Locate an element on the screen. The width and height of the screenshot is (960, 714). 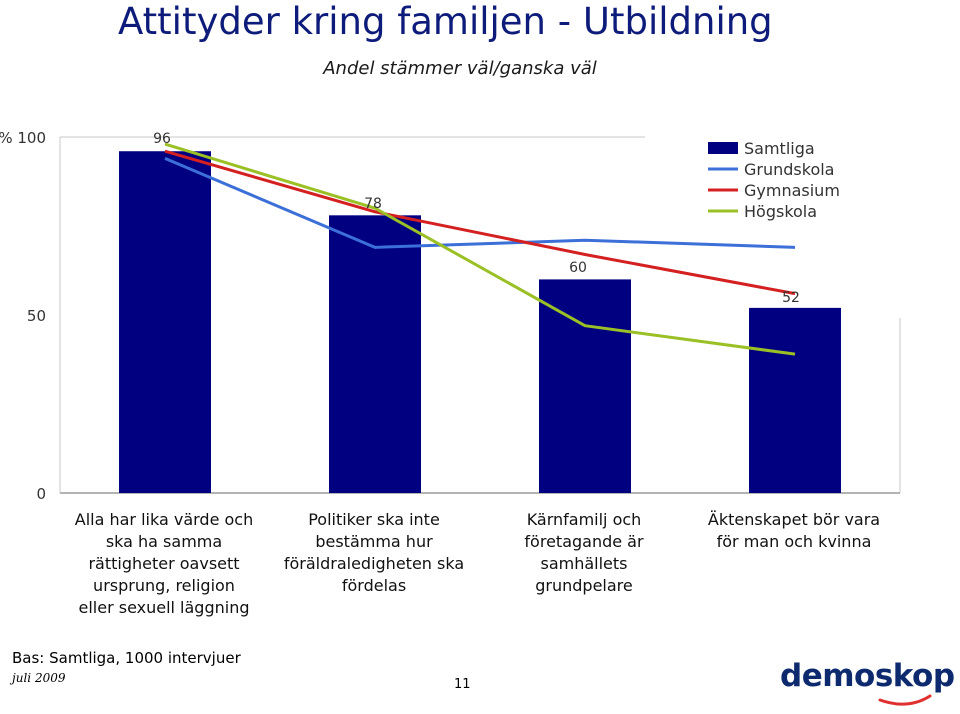
y-tick-label: % 100 is located at coordinates (23, 138).